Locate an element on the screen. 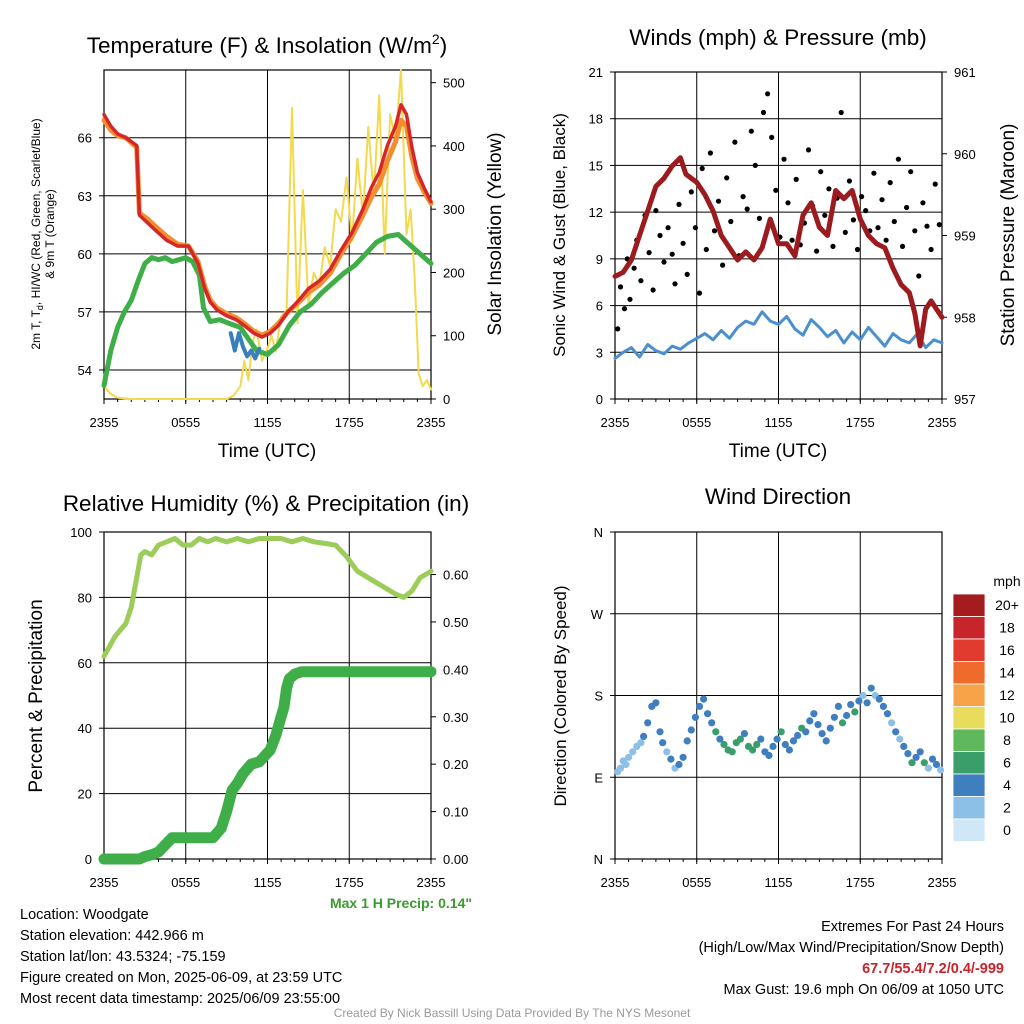  wind-y2-tick-label: 958 is located at coordinates (965, 317).